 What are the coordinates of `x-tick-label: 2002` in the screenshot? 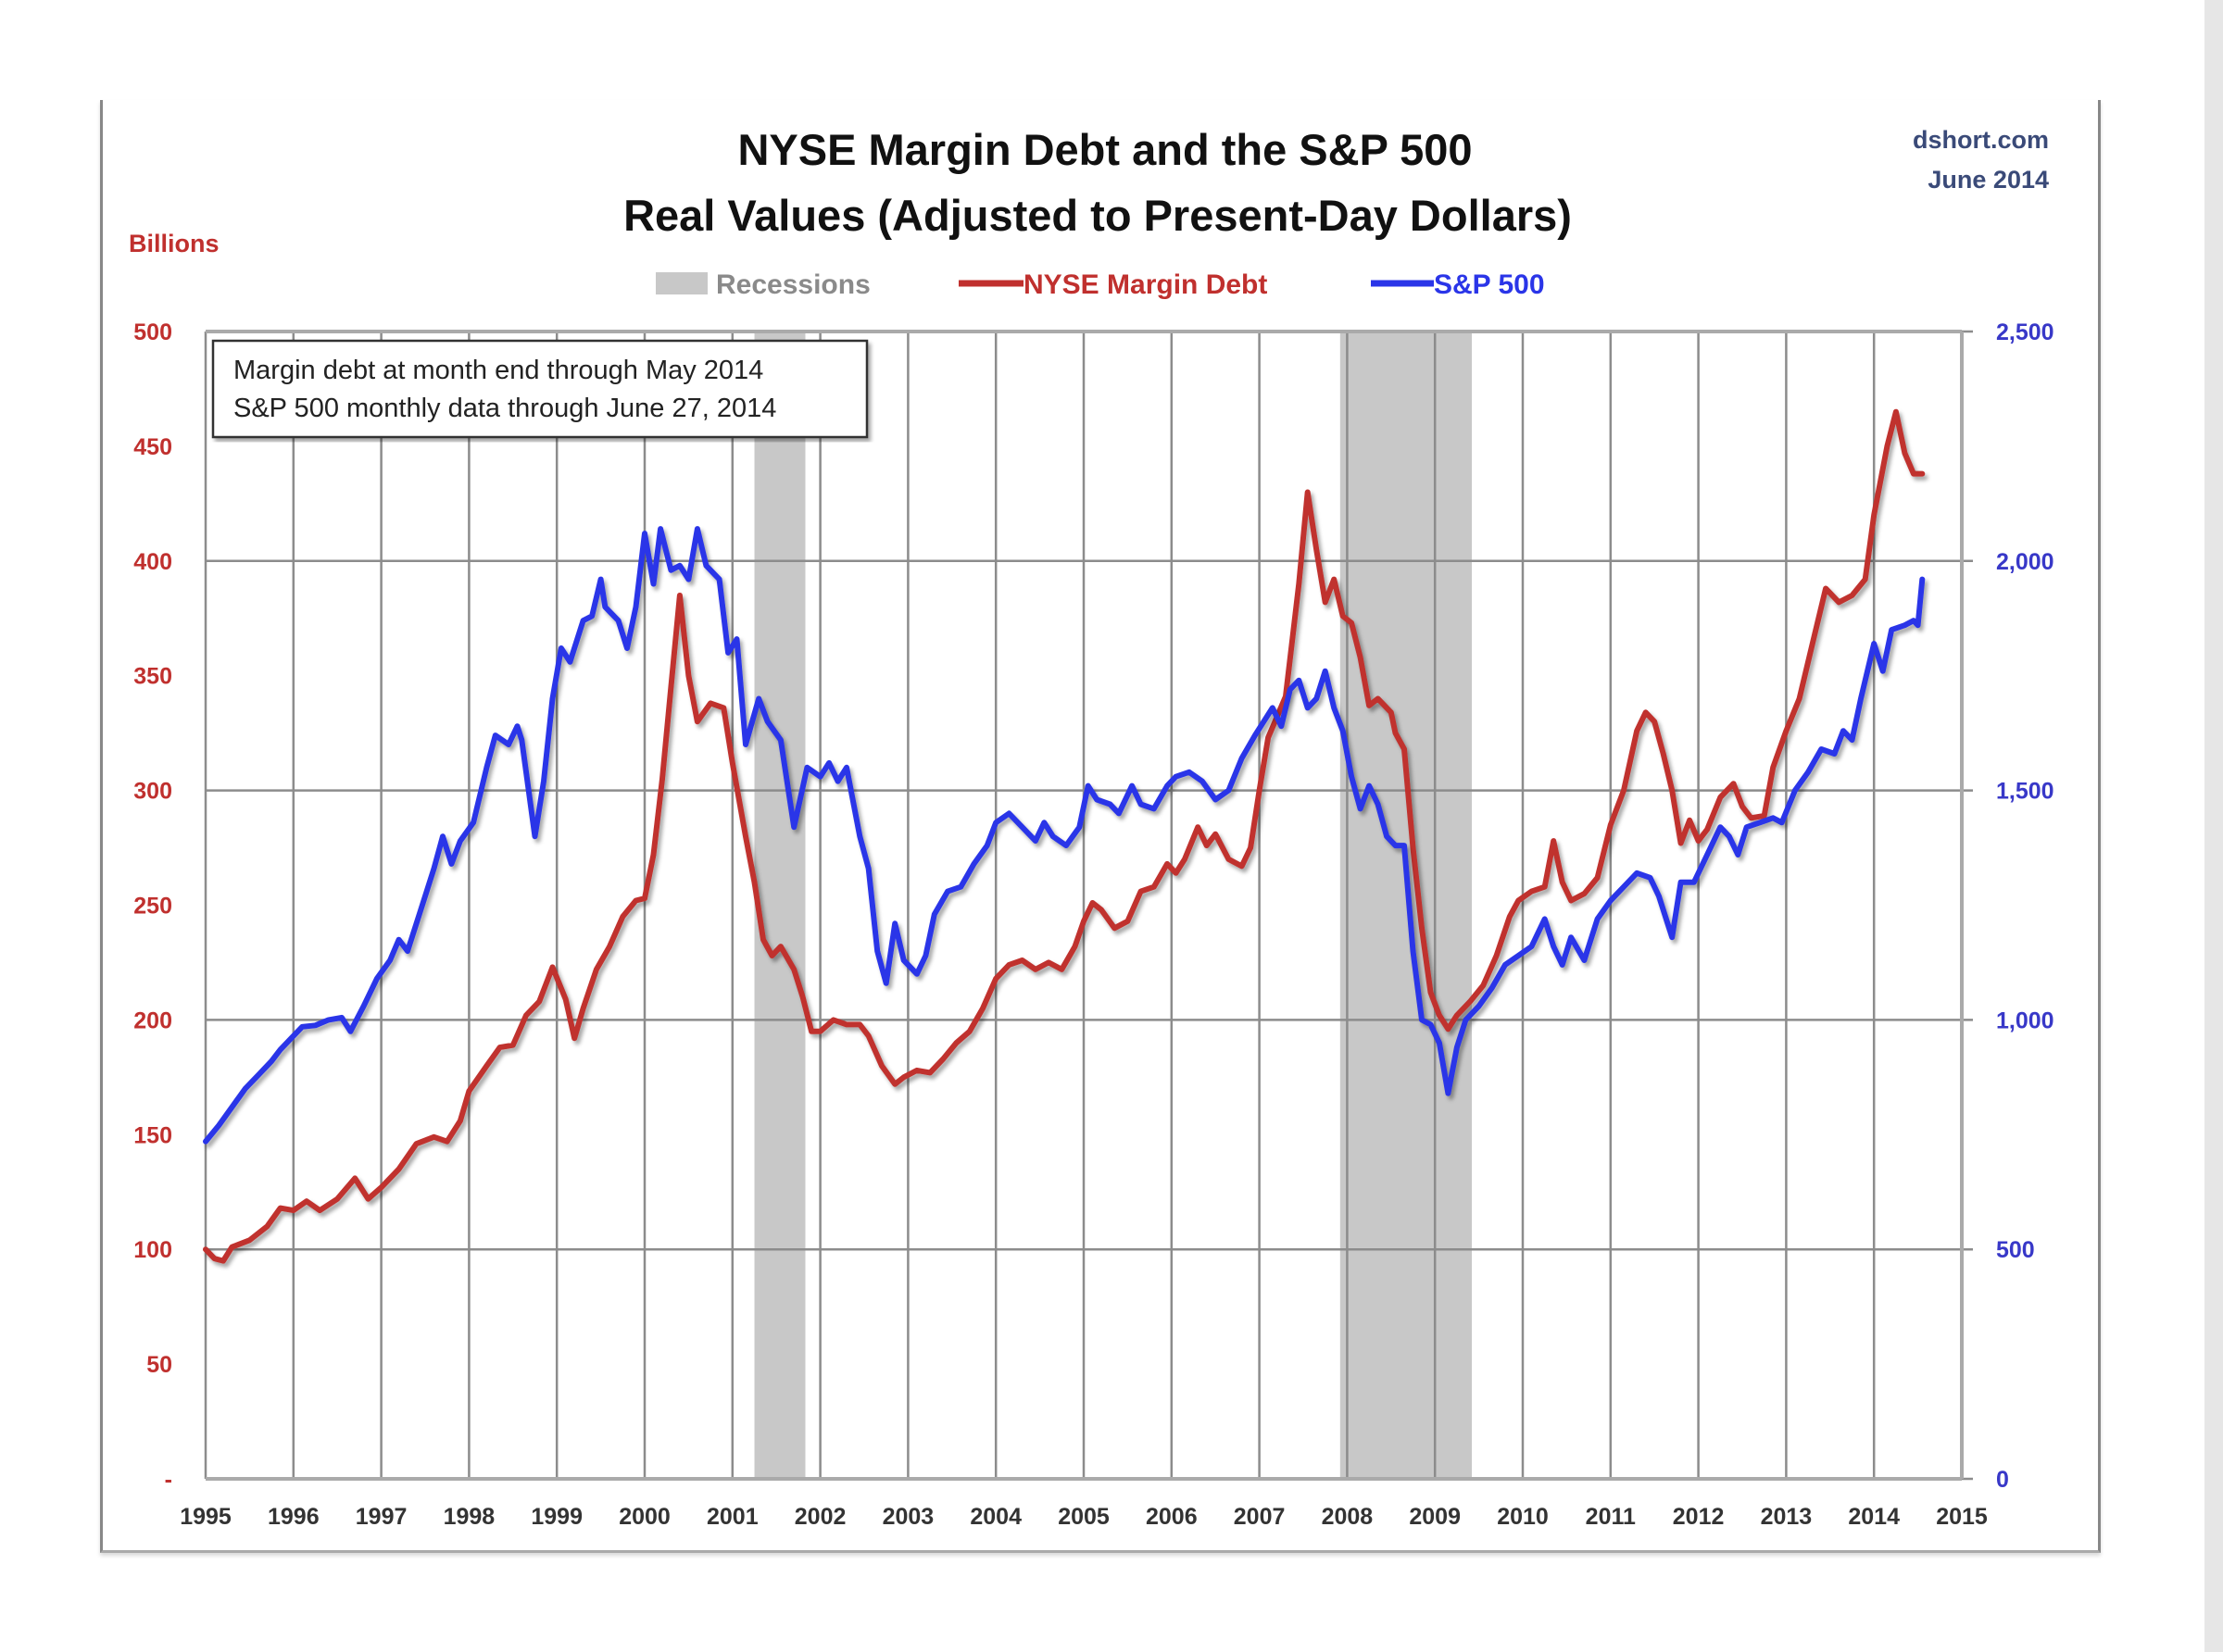 It's located at (821, 1517).